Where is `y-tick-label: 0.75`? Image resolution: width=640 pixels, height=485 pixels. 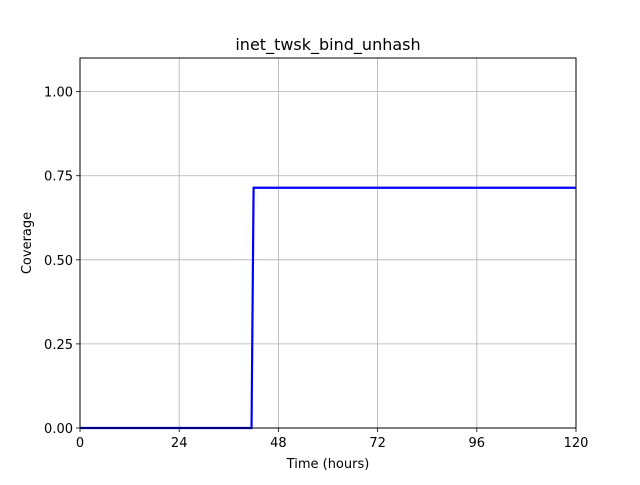 y-tick-label: 0.75 is located at coordinates (58, 177).